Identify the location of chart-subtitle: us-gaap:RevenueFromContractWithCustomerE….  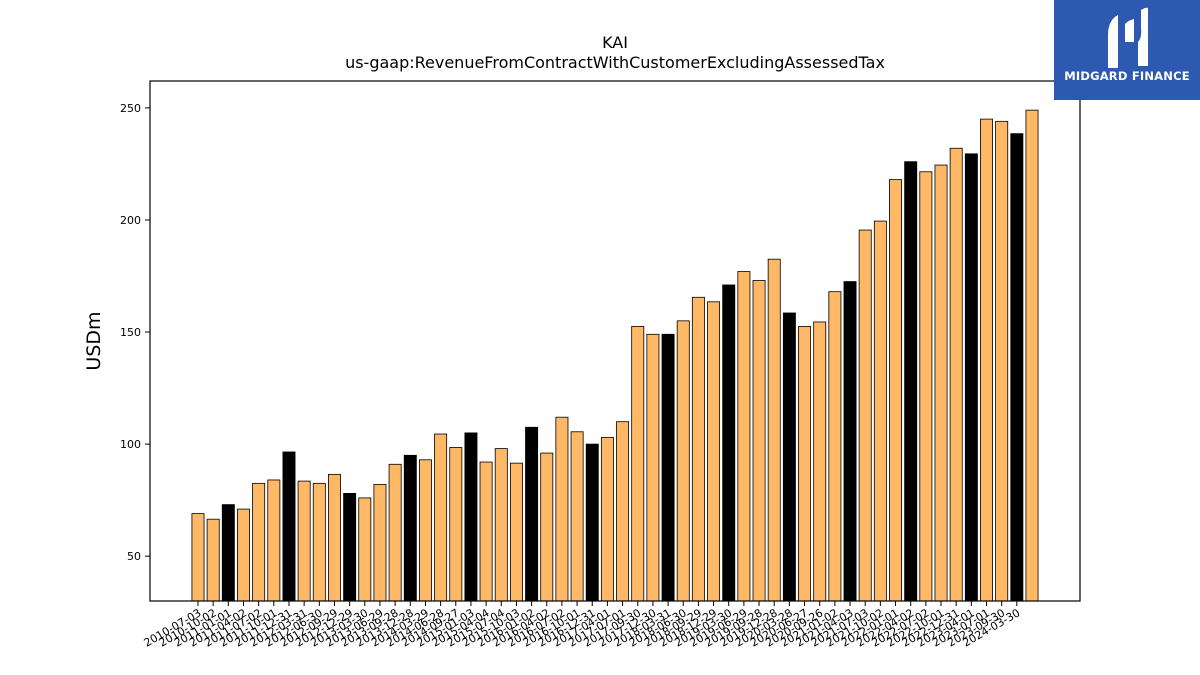
(615, 62).